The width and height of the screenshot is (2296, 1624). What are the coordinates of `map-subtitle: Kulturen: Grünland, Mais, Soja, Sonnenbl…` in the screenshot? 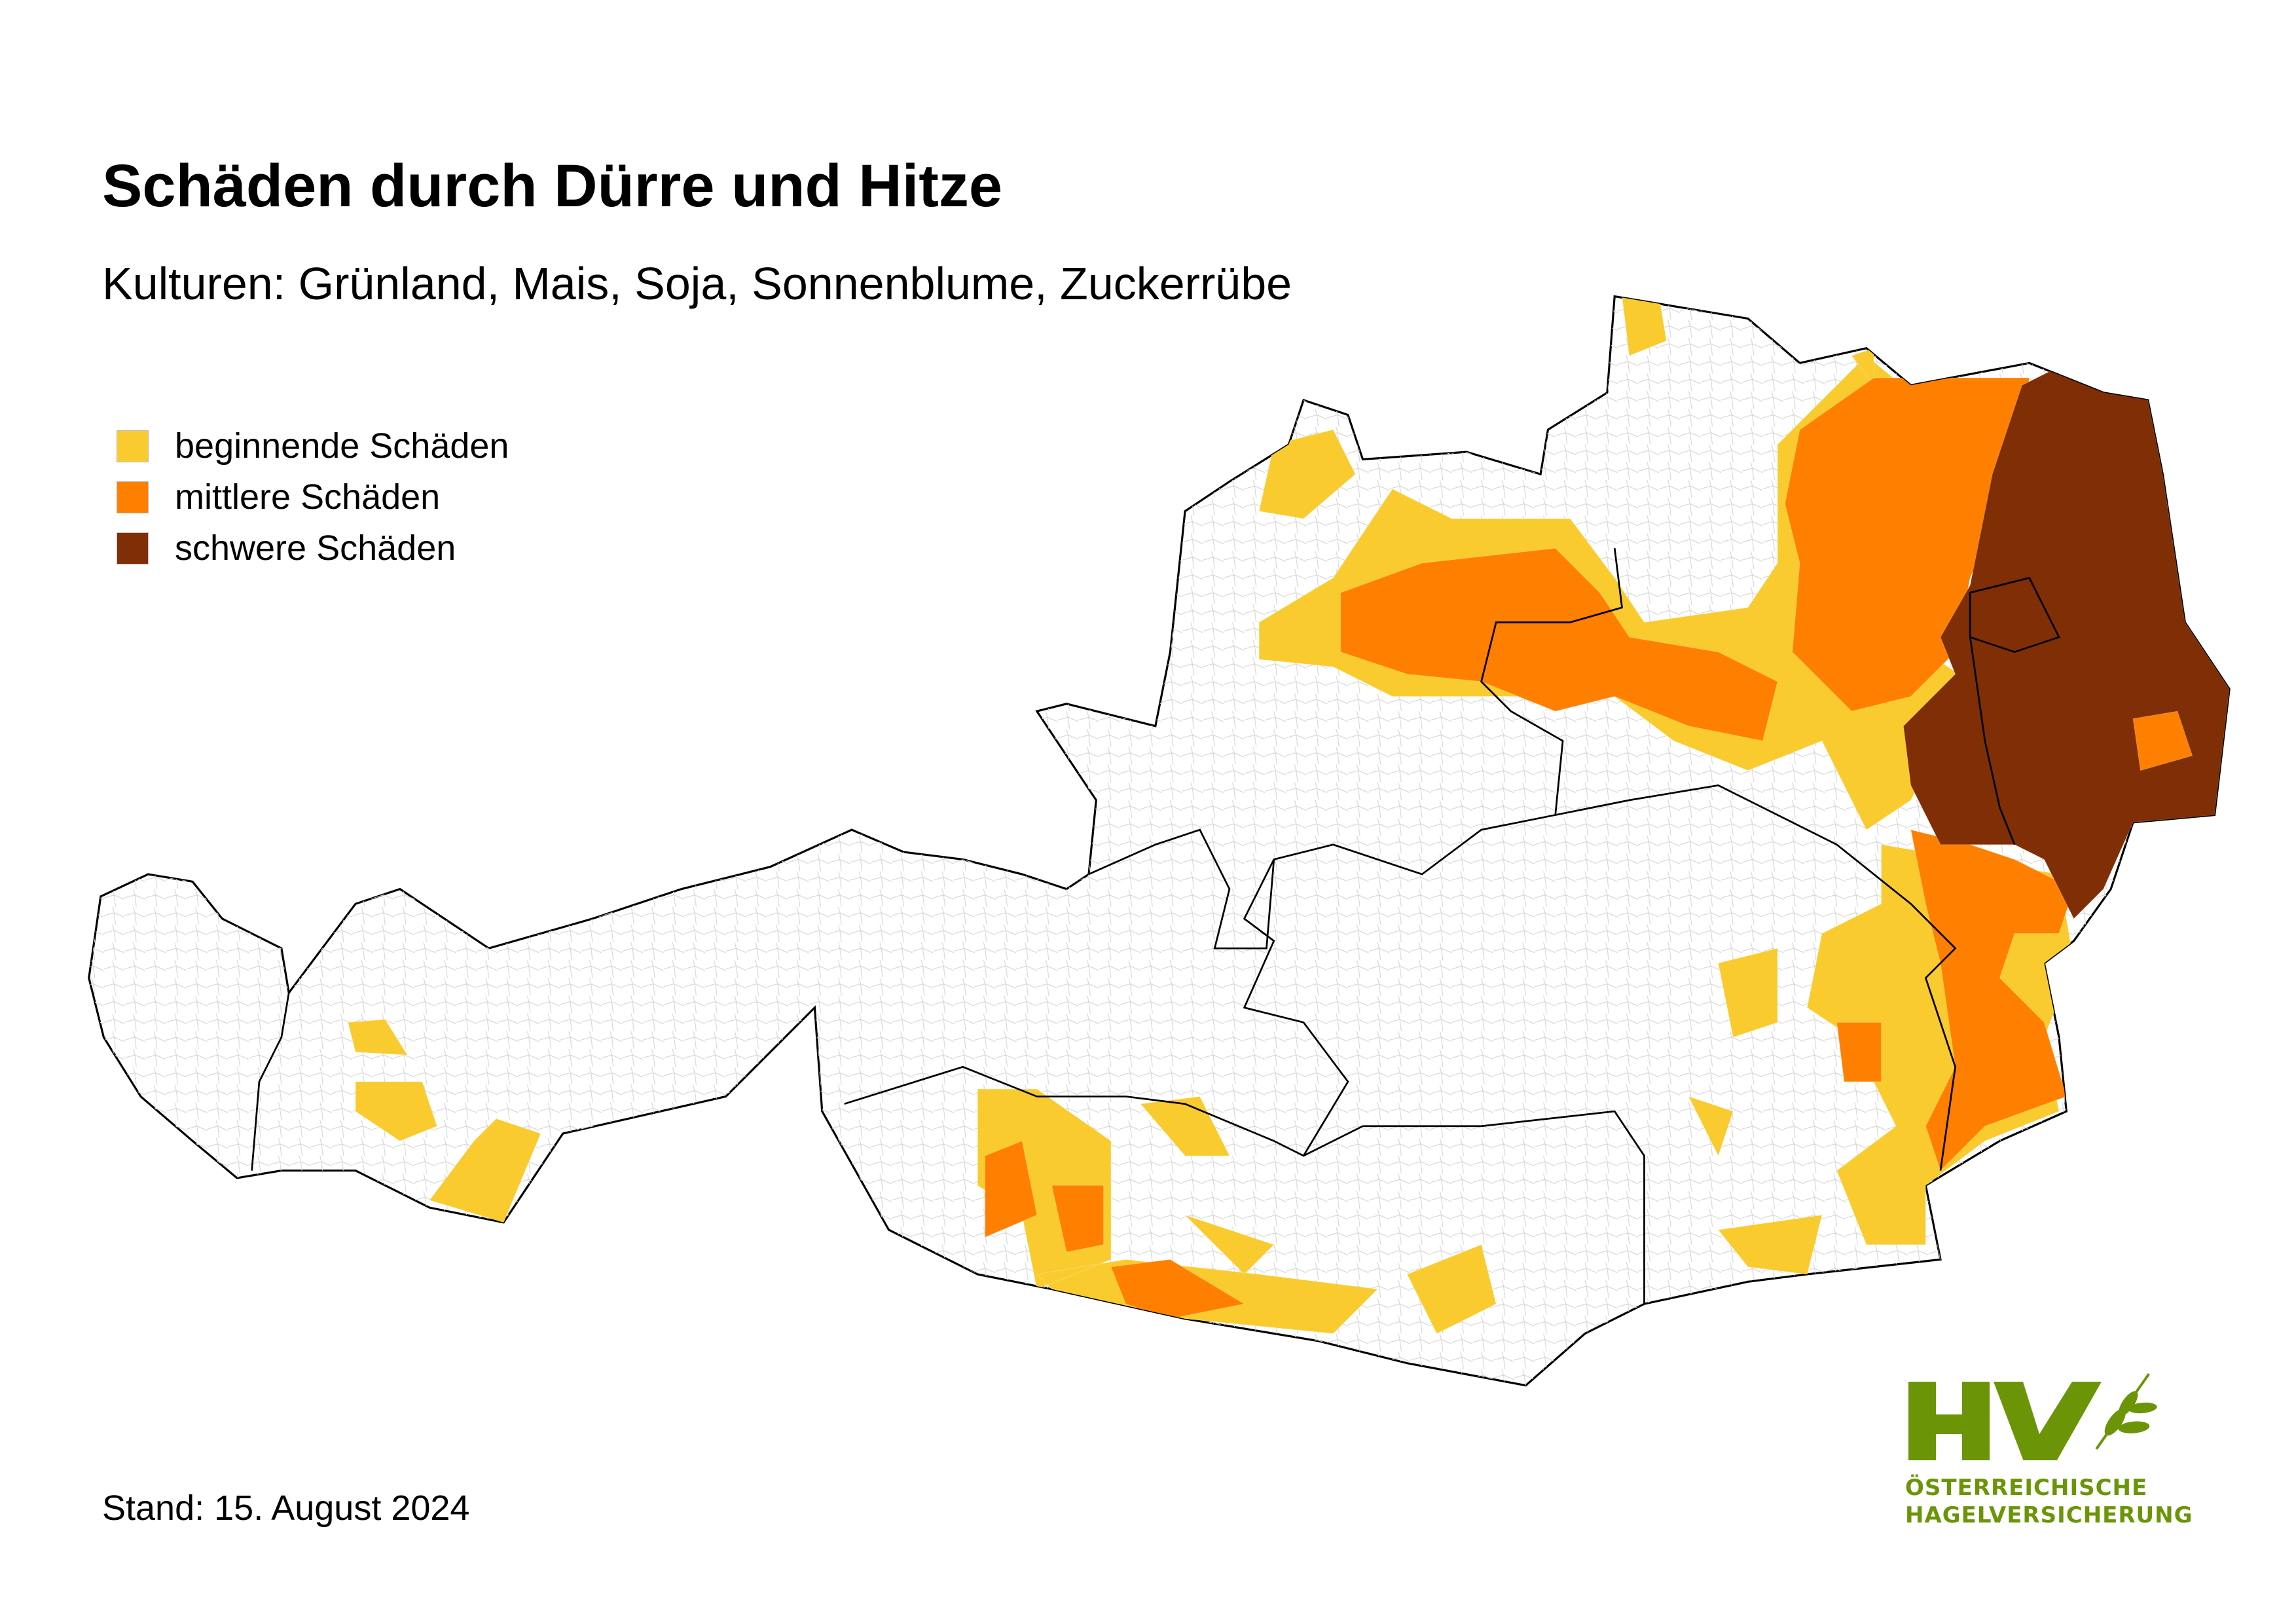 It's located at (697, 283).